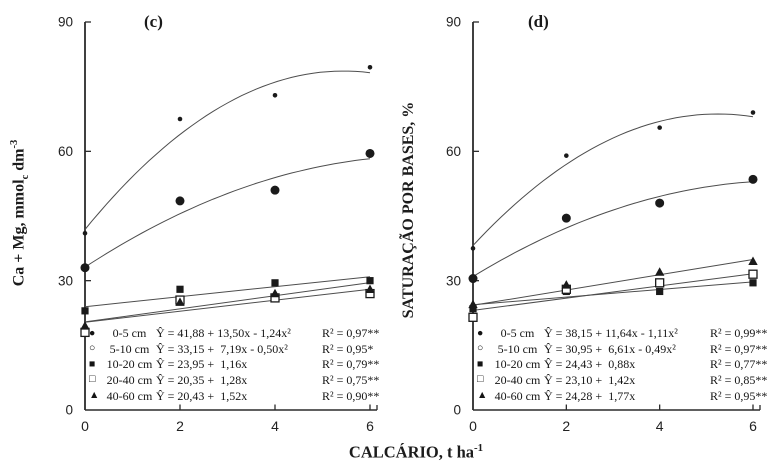  What do you see at coordinates (739, 364) in the screenshot?
I see `legend-r2: R² = 0,77**` at bounding box center [739, 364].